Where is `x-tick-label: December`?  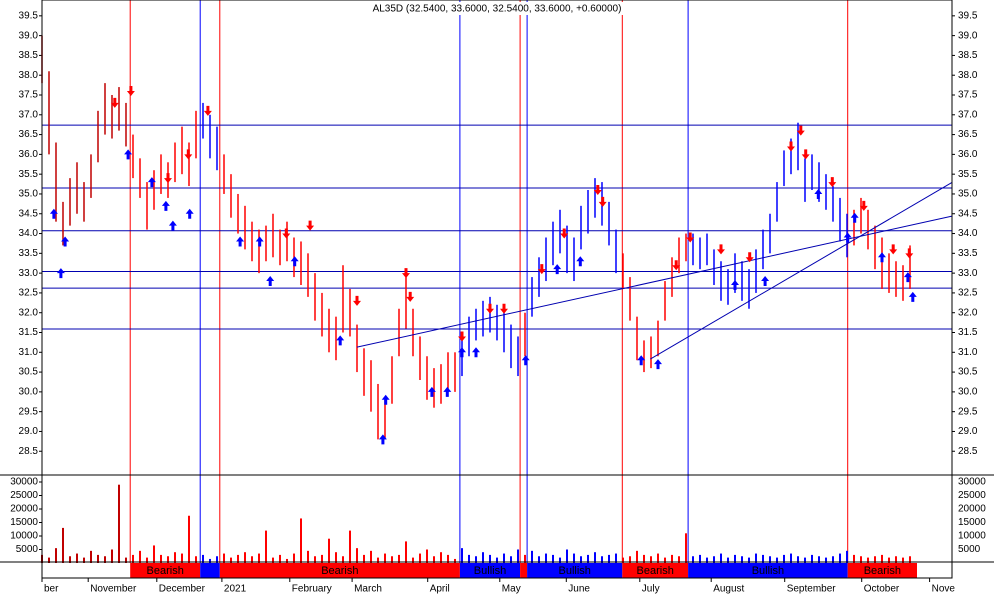
x-tick-label: December is located at coordinates (182, 589).